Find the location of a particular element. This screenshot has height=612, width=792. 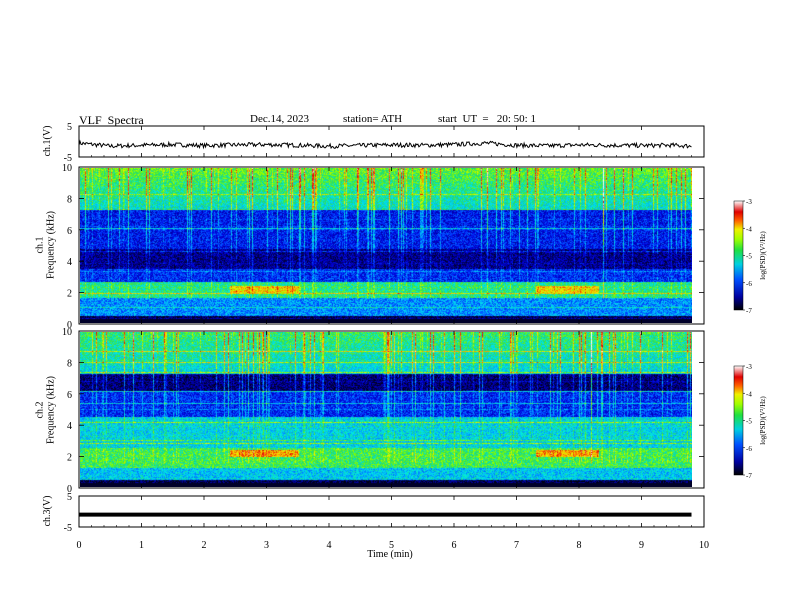

ch2-colorbar is located at coordinates (738, 420).